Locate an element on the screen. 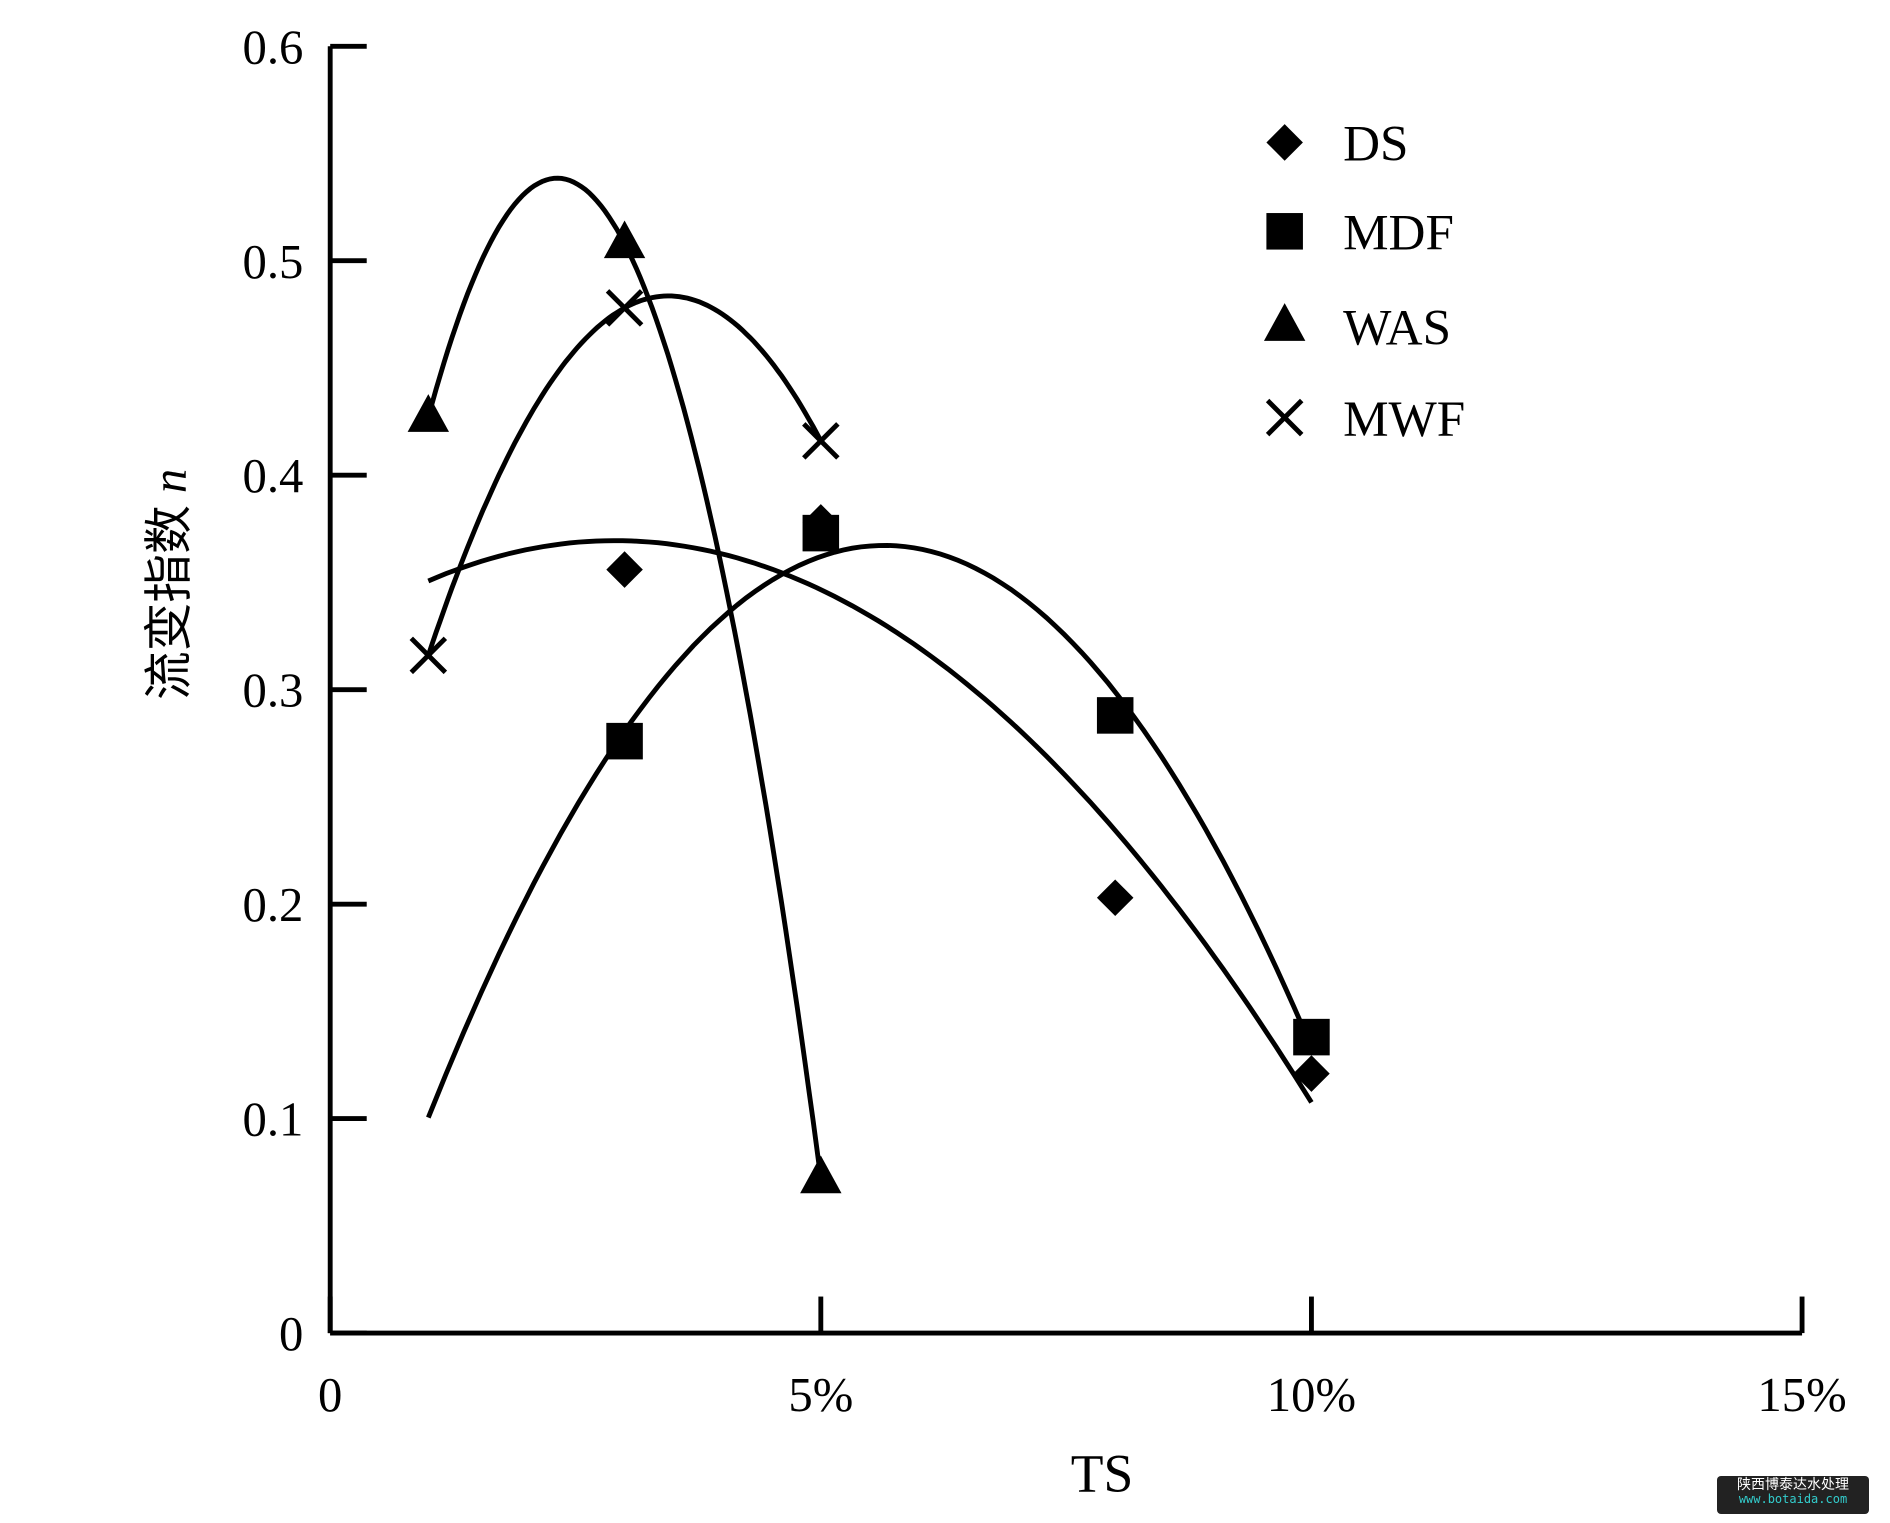 The height and width of the screenshot is (1523, 1890). y-tick-label: 0.1 is located at coordinates (273, 1120).